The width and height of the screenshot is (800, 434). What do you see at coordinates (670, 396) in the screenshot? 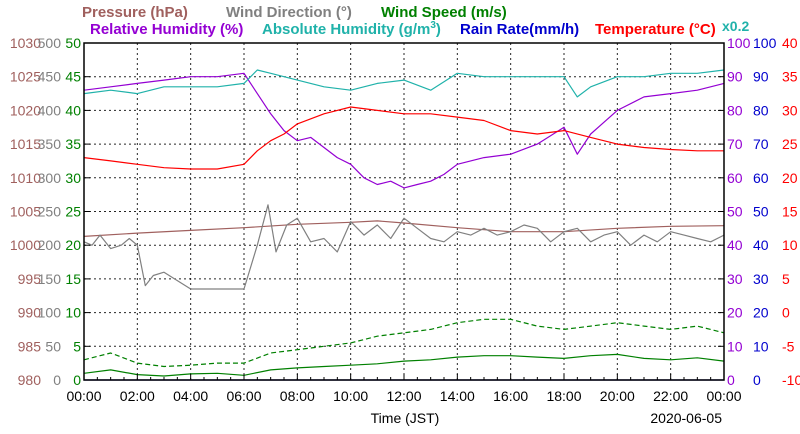
I see `x-tick-label: 22:00` at bounding box center [670, 396].